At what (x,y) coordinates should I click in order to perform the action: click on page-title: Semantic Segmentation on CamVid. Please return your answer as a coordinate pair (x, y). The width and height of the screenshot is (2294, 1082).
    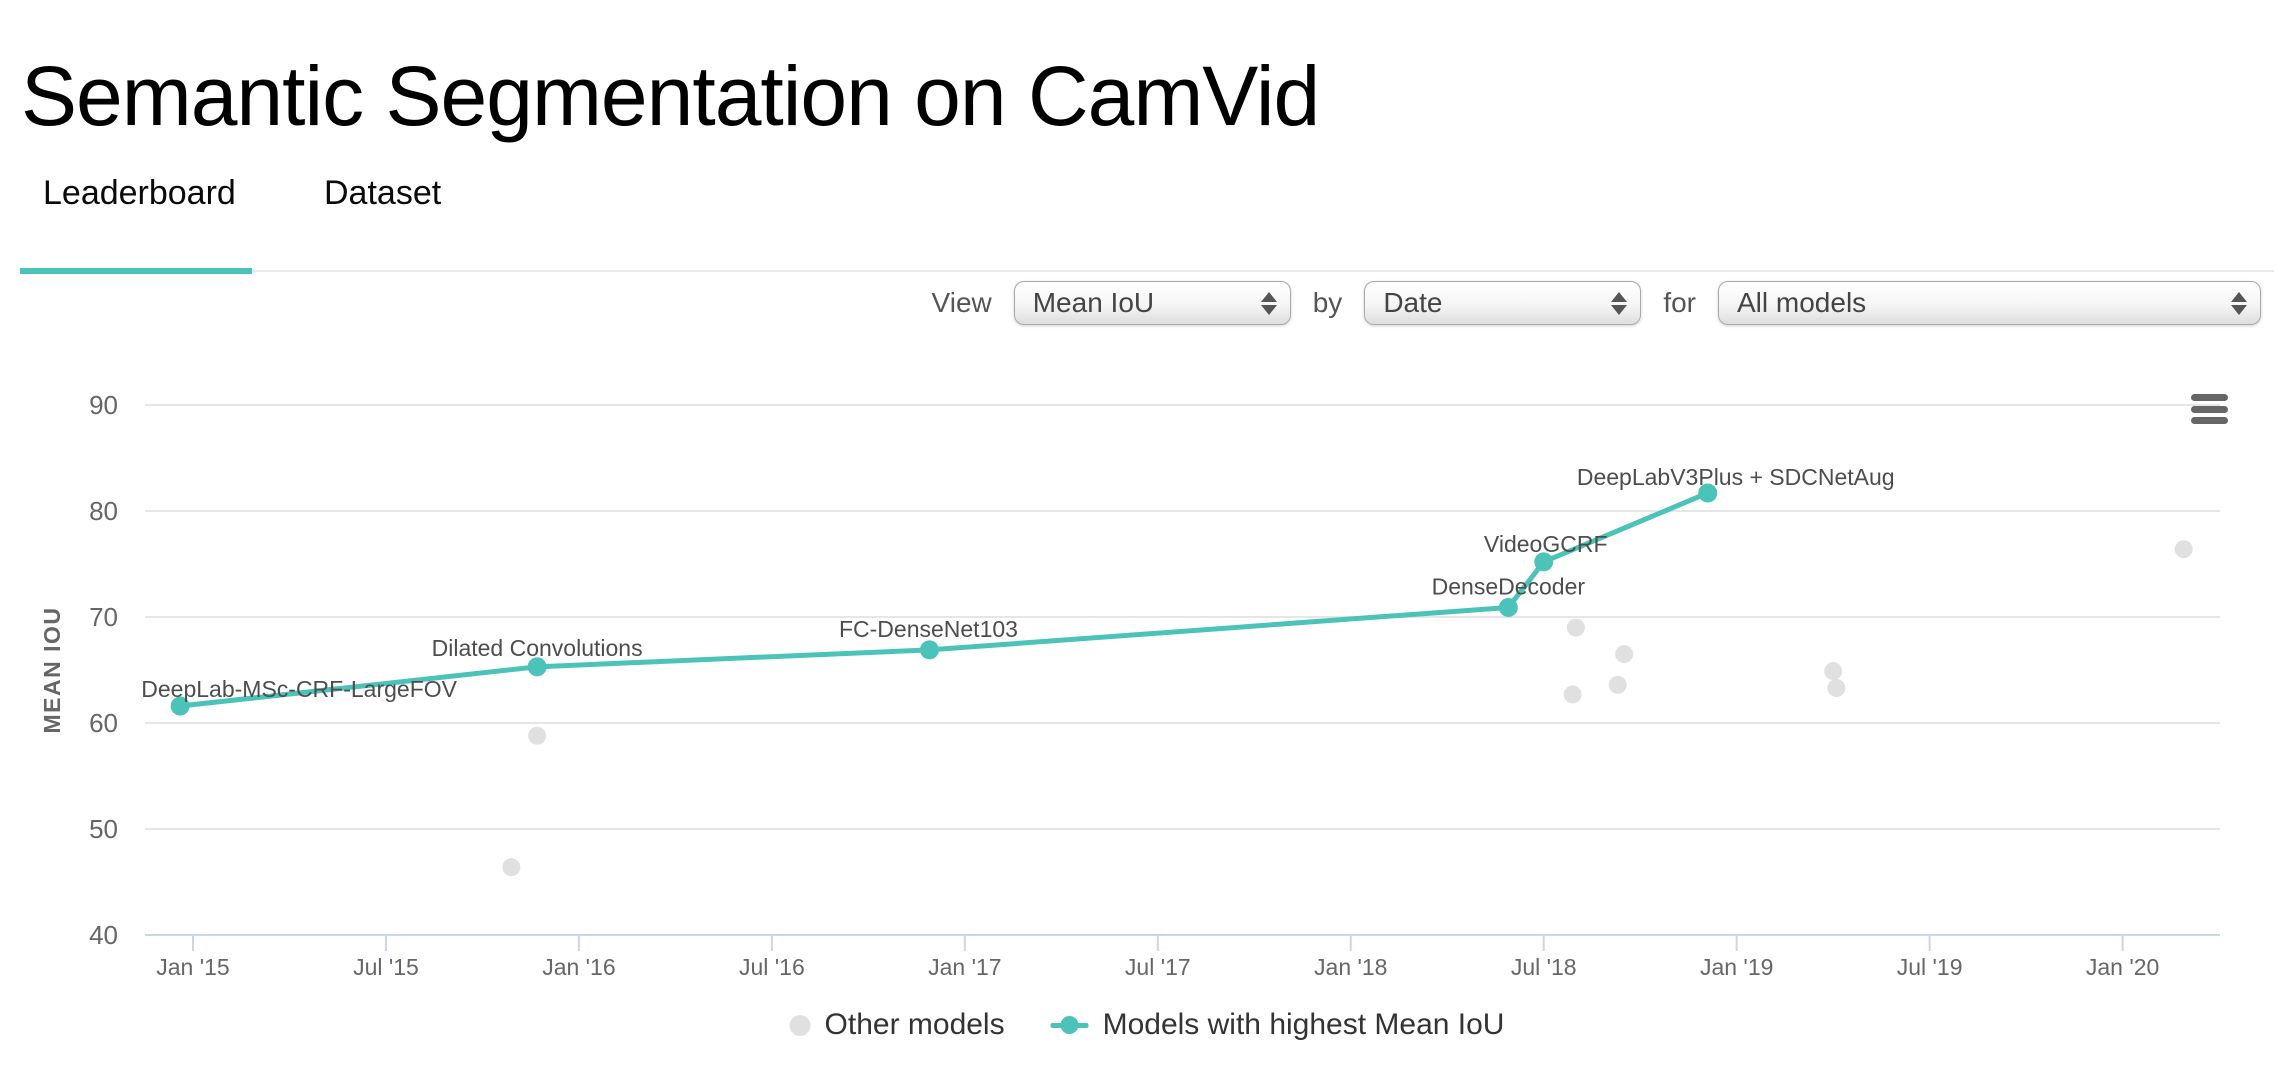
    Looking at the image, I should click on (670, 96).